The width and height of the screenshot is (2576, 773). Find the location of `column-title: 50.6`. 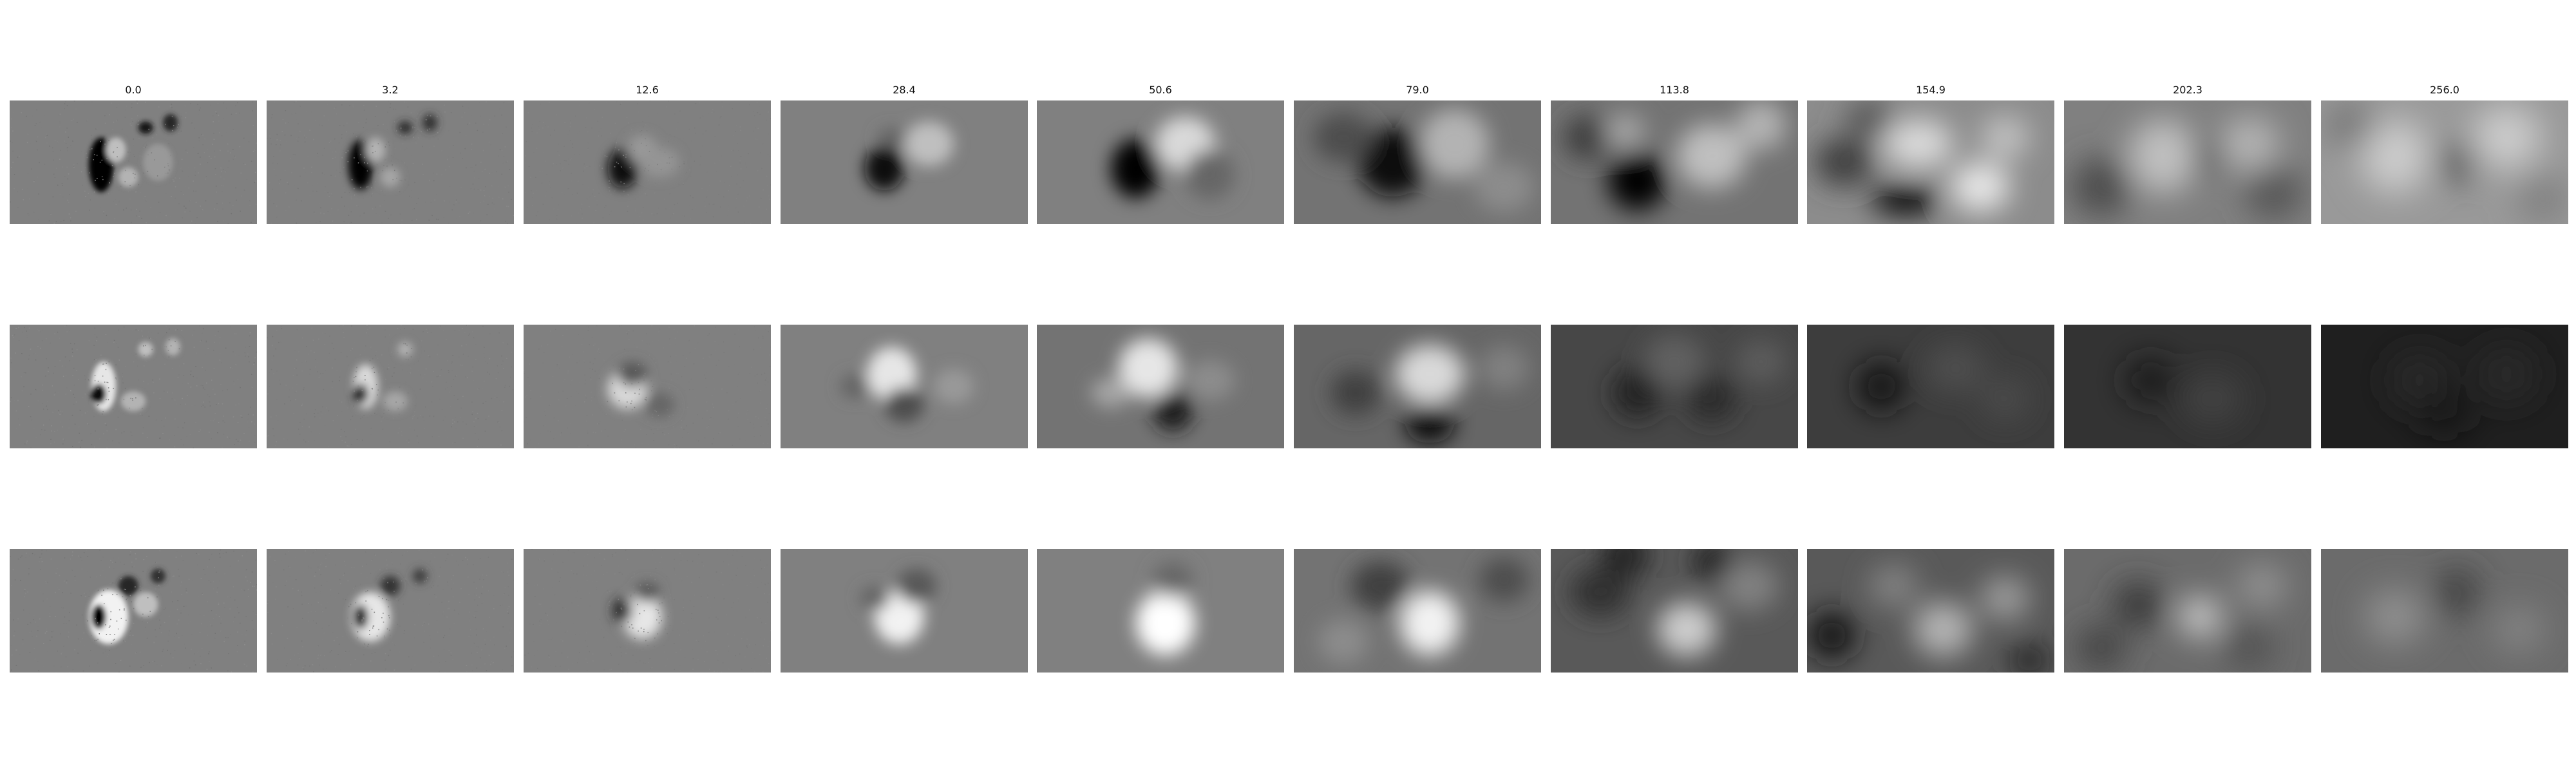

column-title: 50.6 is located at coordinates (1160, 90).